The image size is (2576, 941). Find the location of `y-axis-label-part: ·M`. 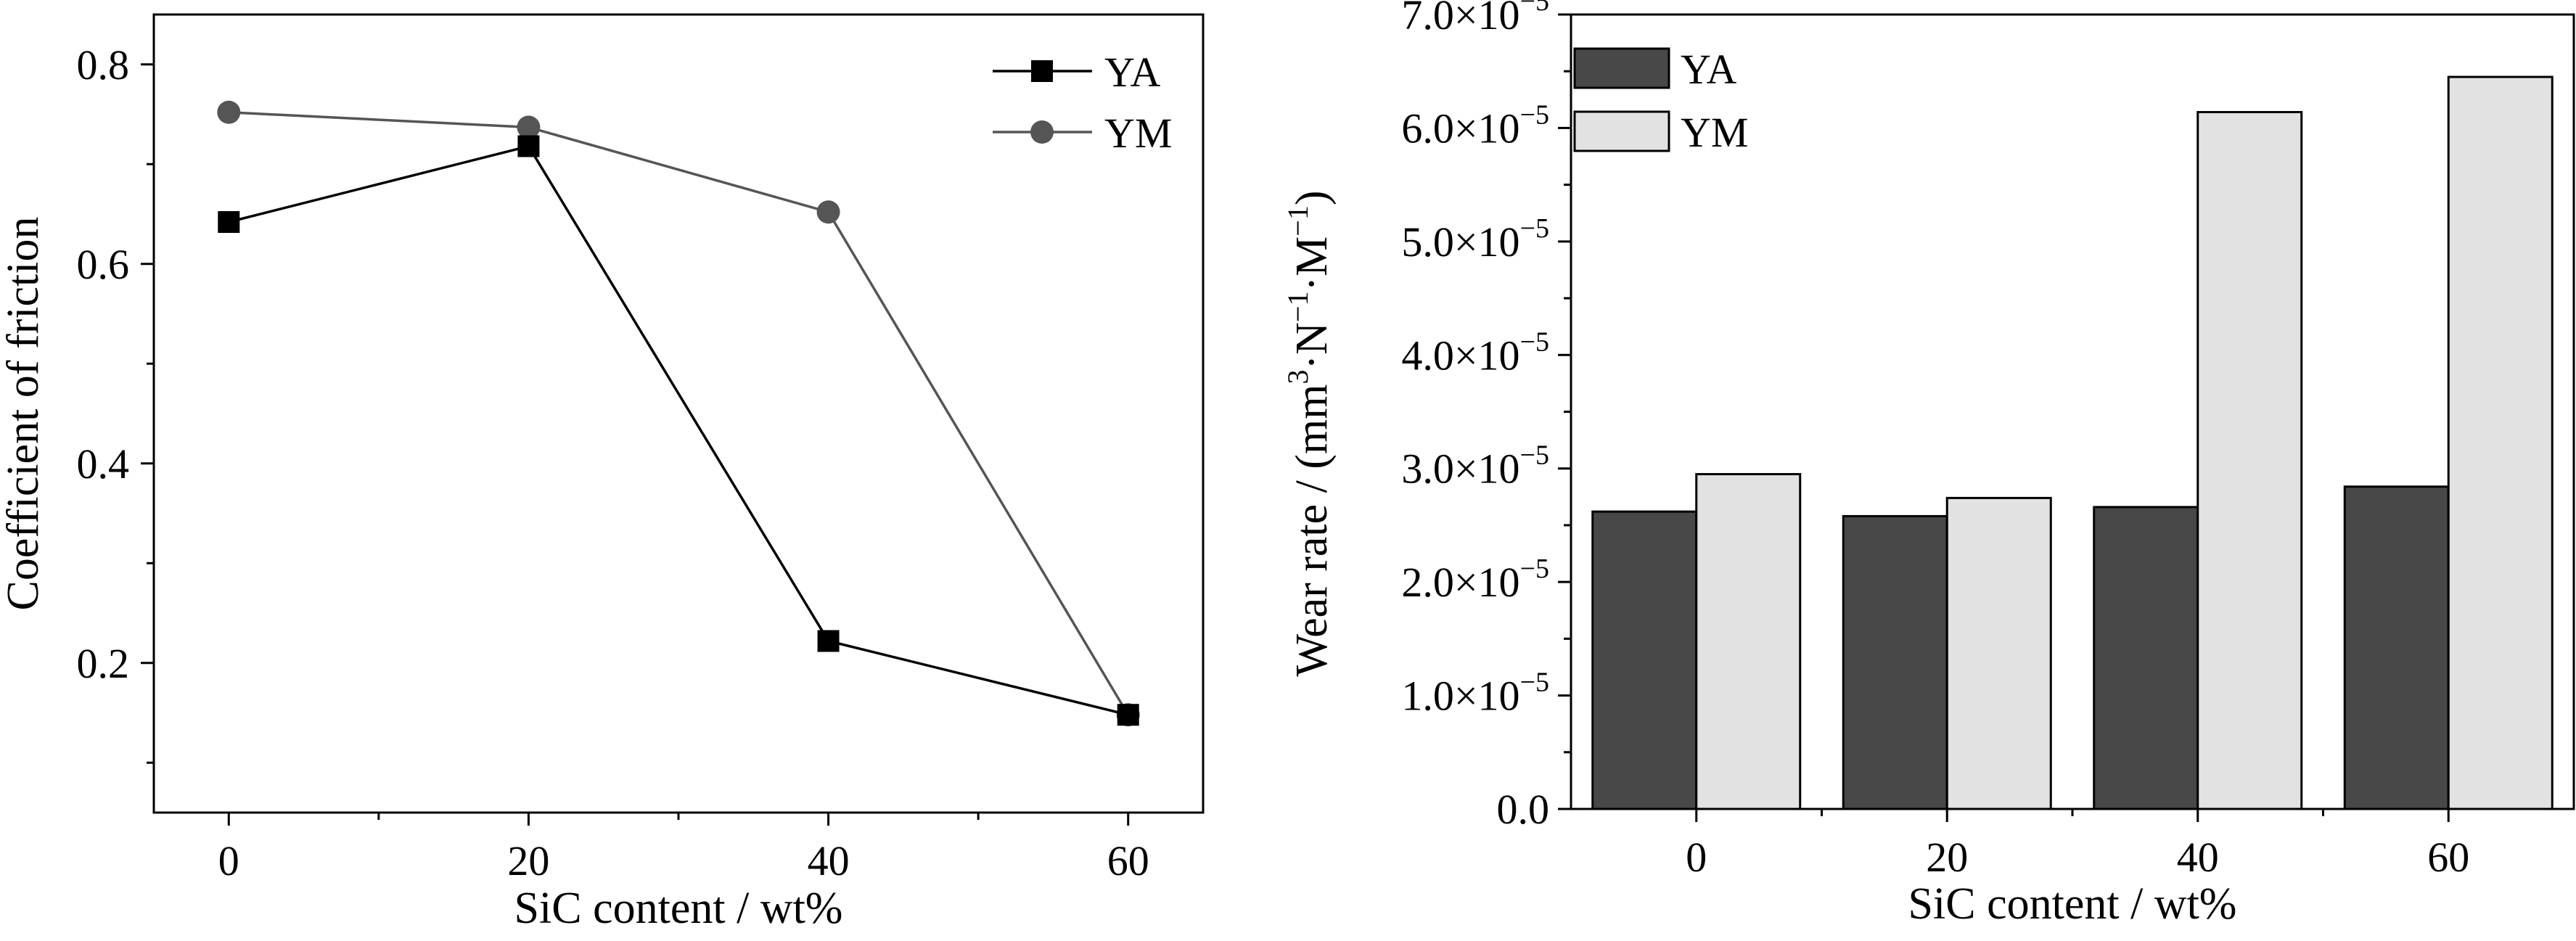

y-axis-label-part: ·M is located at coordinates (1312, 264).